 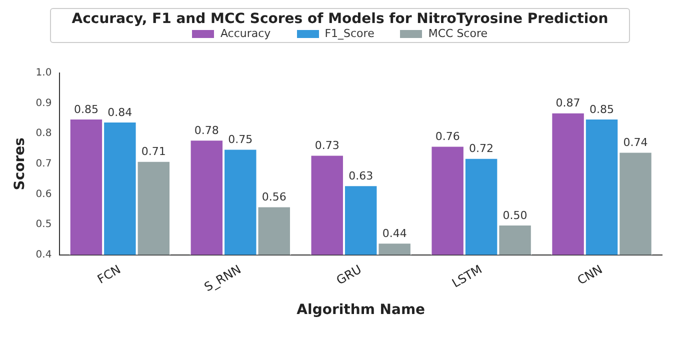 I want to click on chart-title: Accuracy, F1 and MCC Scores of Models for NitroTyrosine Prediction, so click(x=340, y=19).